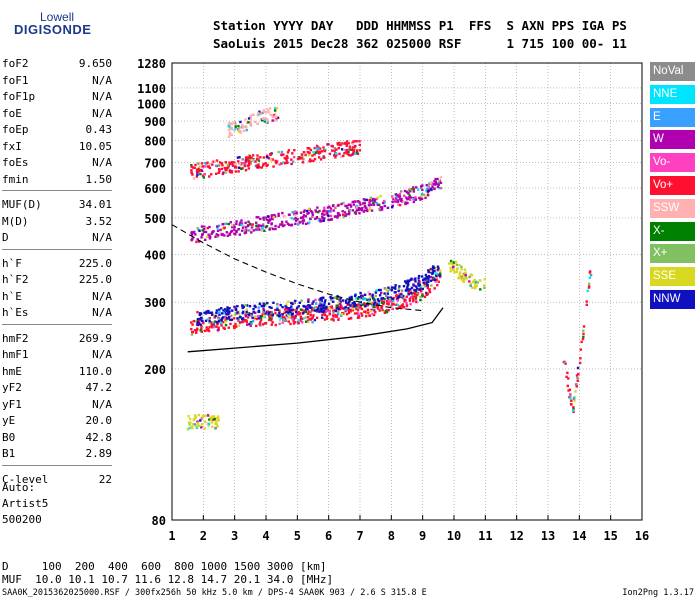 The height and width of the screenshot is (600, 700). I want to click on profile-curve, so click(315, 330).